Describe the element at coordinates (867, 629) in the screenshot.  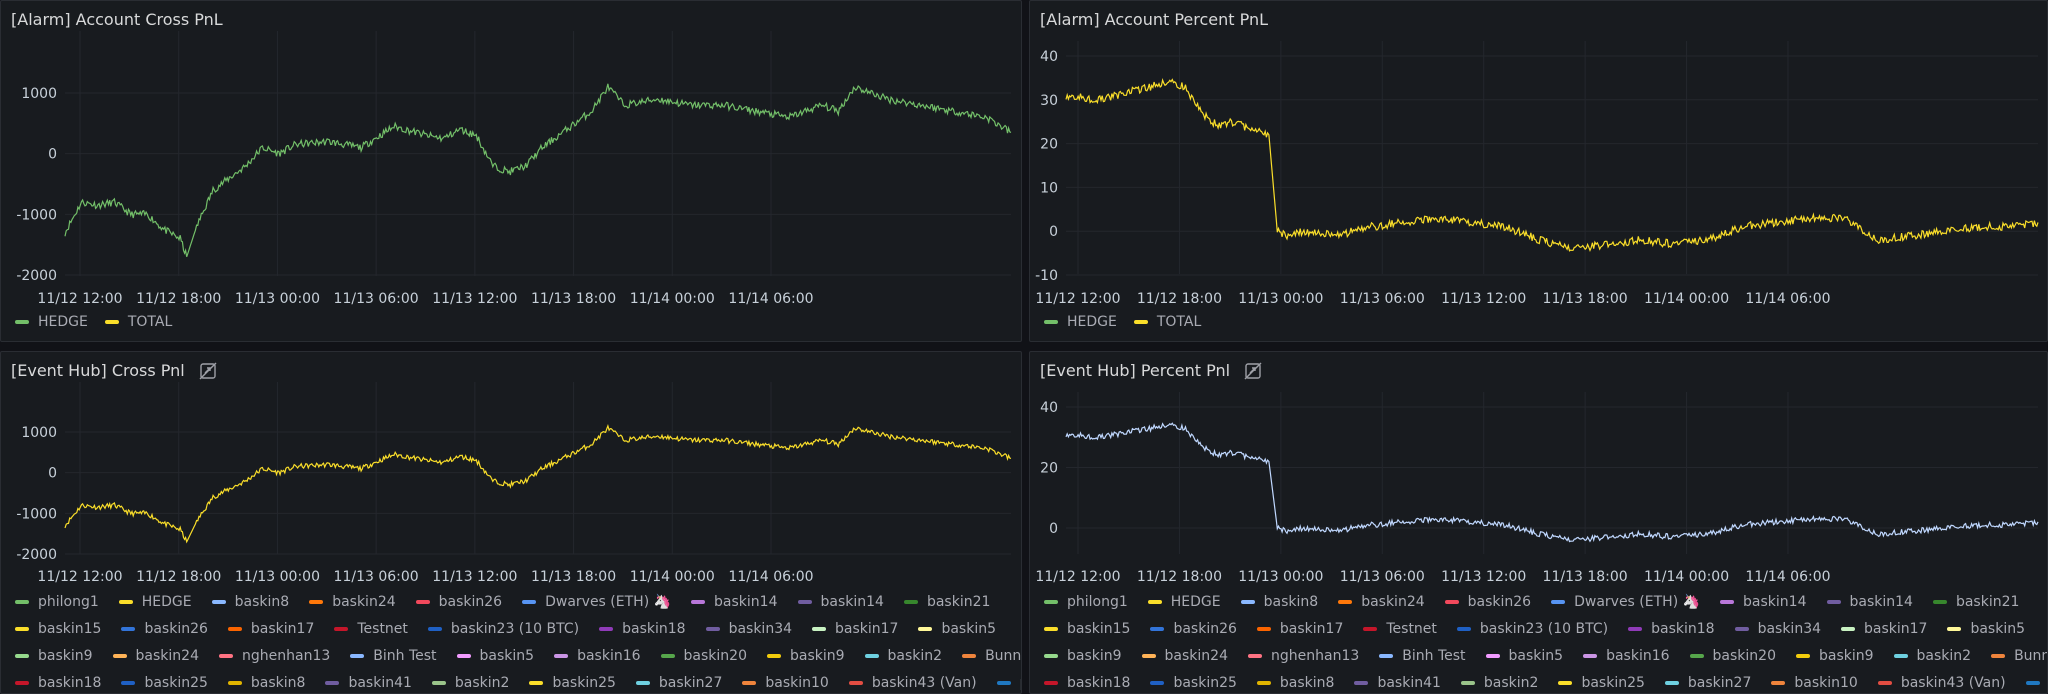
I see `legend-label: baskin17` at that location.